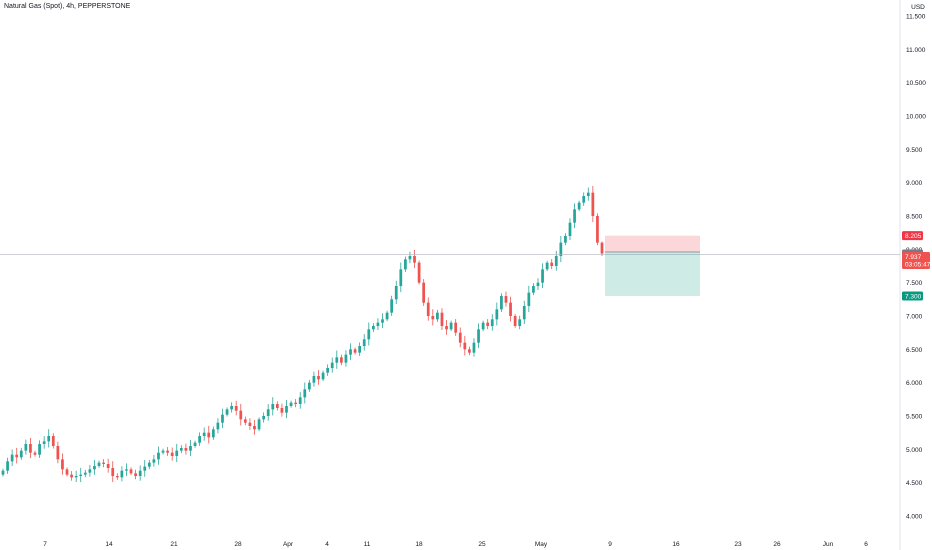 Image resolution: width=932 pixels, height=550 pixels. I want to click on x-tick-label: 11, so click(367, 544).